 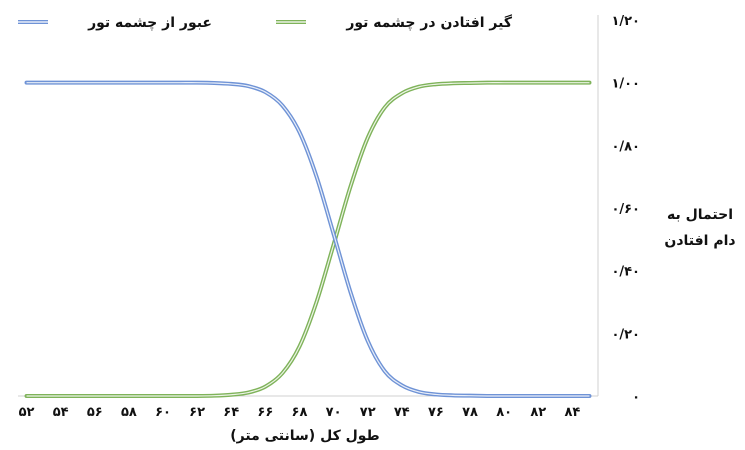 What do you see at coordinates (27, 412) in the screenshot?
I see `x-tick-label: ۵۲` at bounding box center [27, 412].